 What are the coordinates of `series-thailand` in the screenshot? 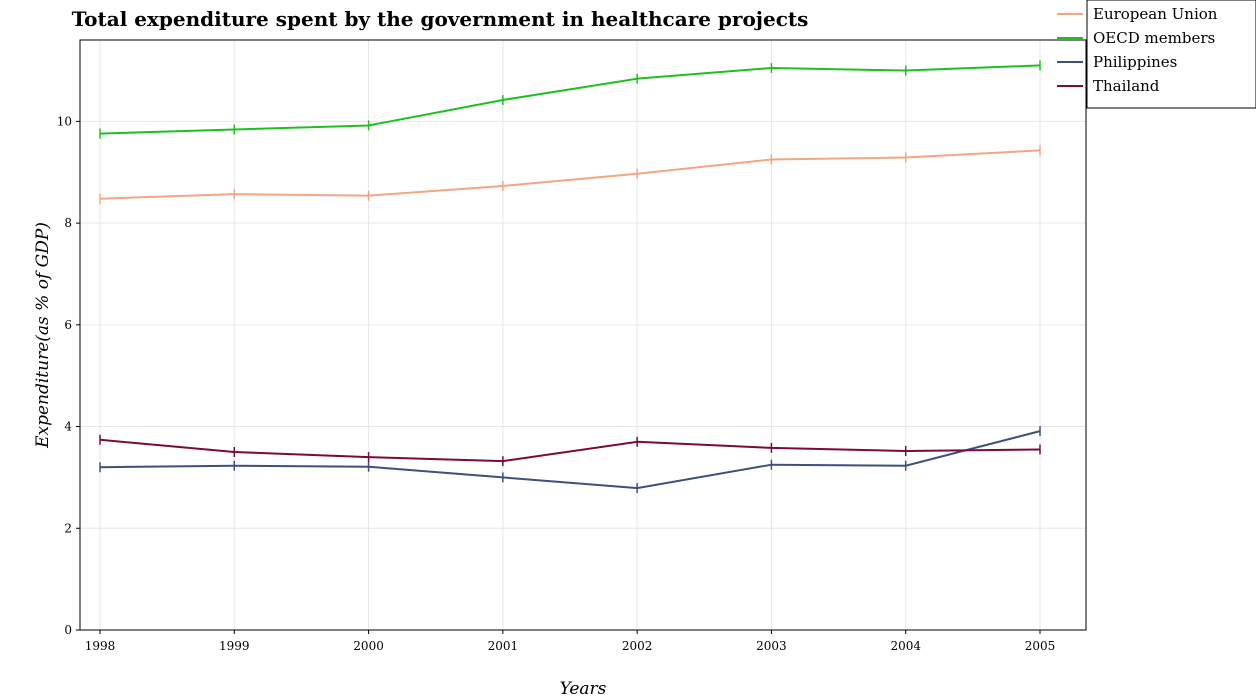 It's located at (570, 450).